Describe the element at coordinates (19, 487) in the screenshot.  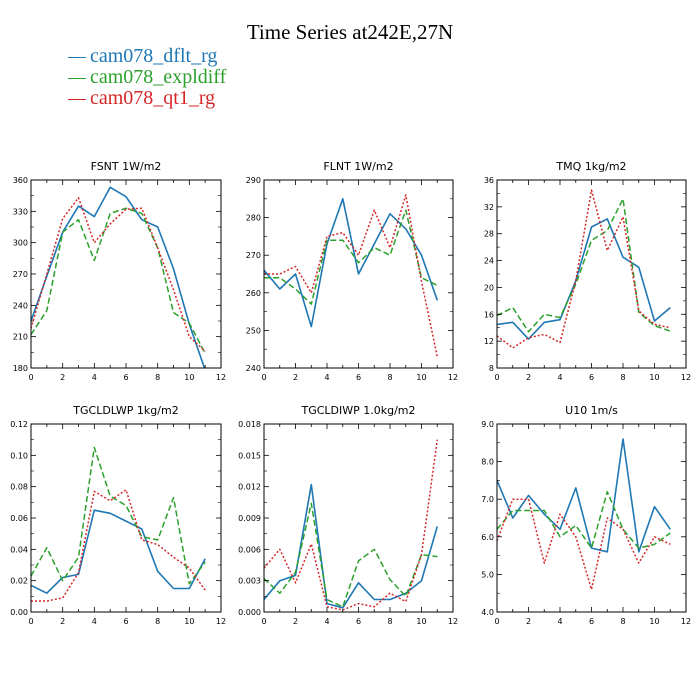
I see `y-tick-label: 0.08` at that location.